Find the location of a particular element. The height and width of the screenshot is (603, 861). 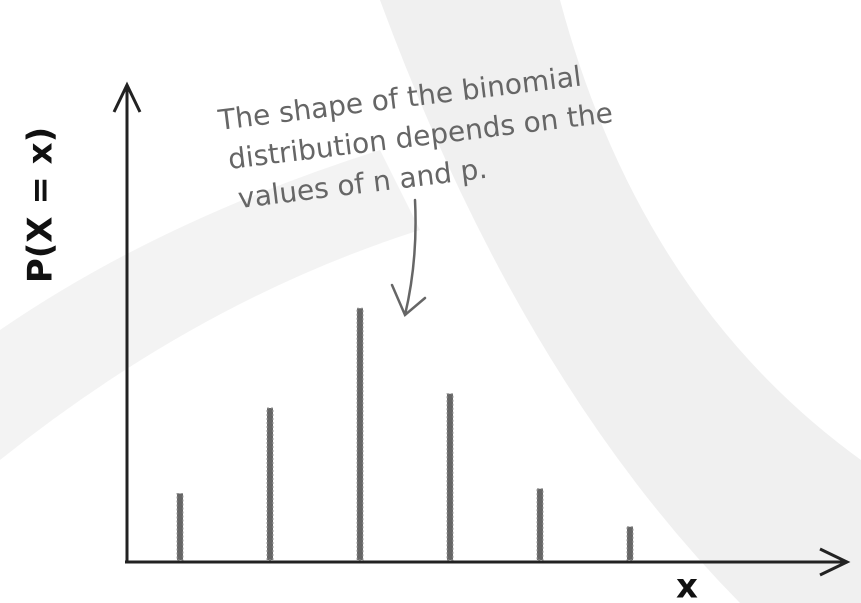

x-axis-label: x is located at coordinates (687, 585).